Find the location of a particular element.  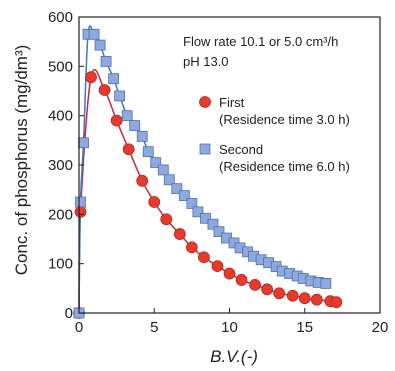

y-tick-label: 0 is located at coordinates (69, 313).